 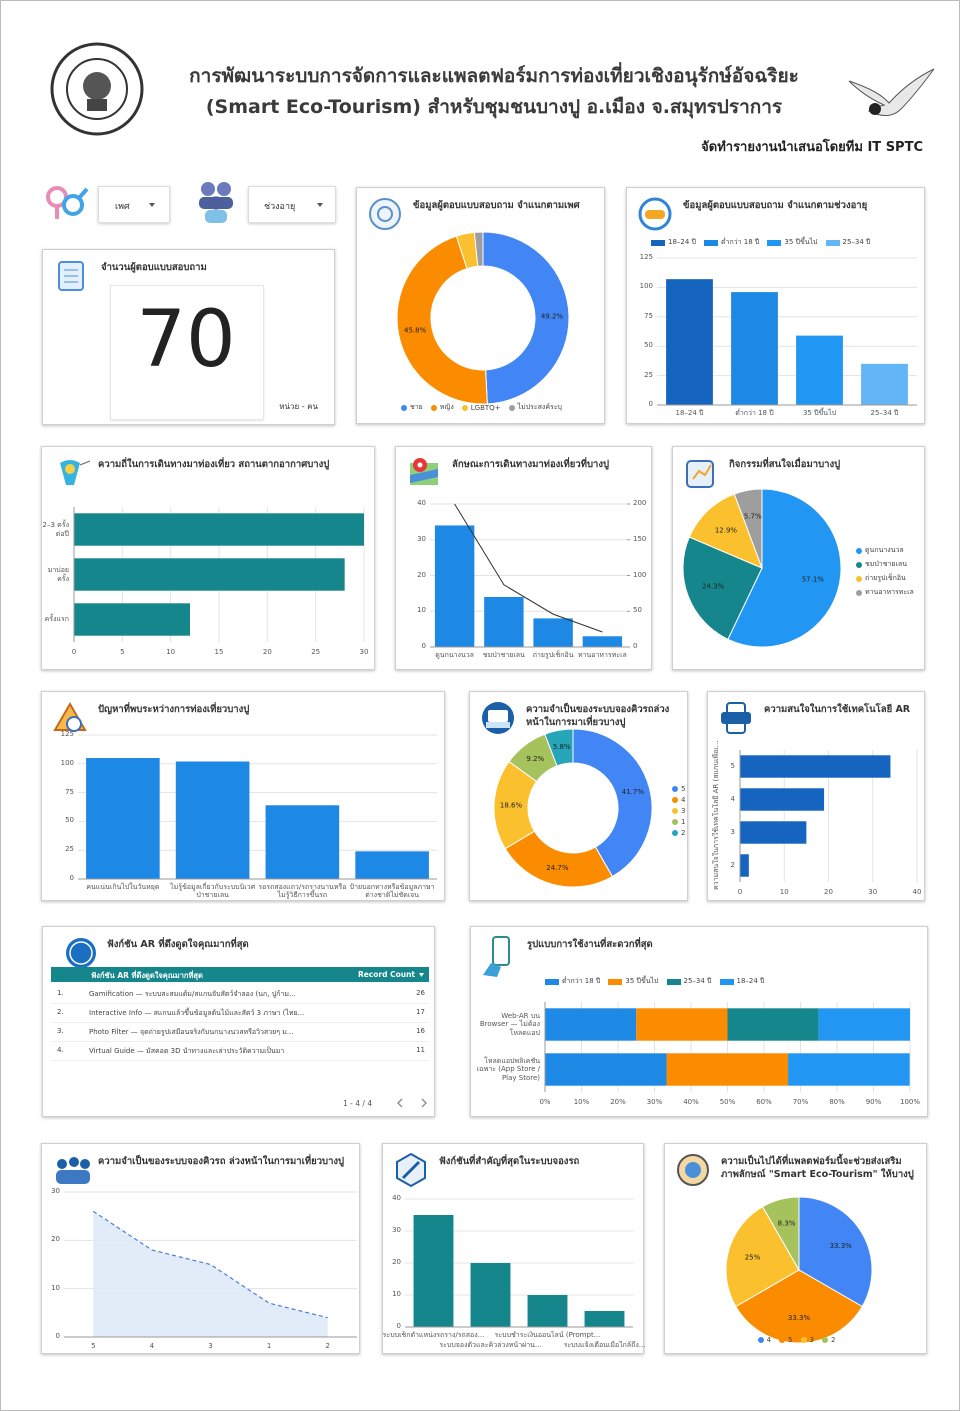 I want to click on legend-label: 4, so click(x=683, y=800).